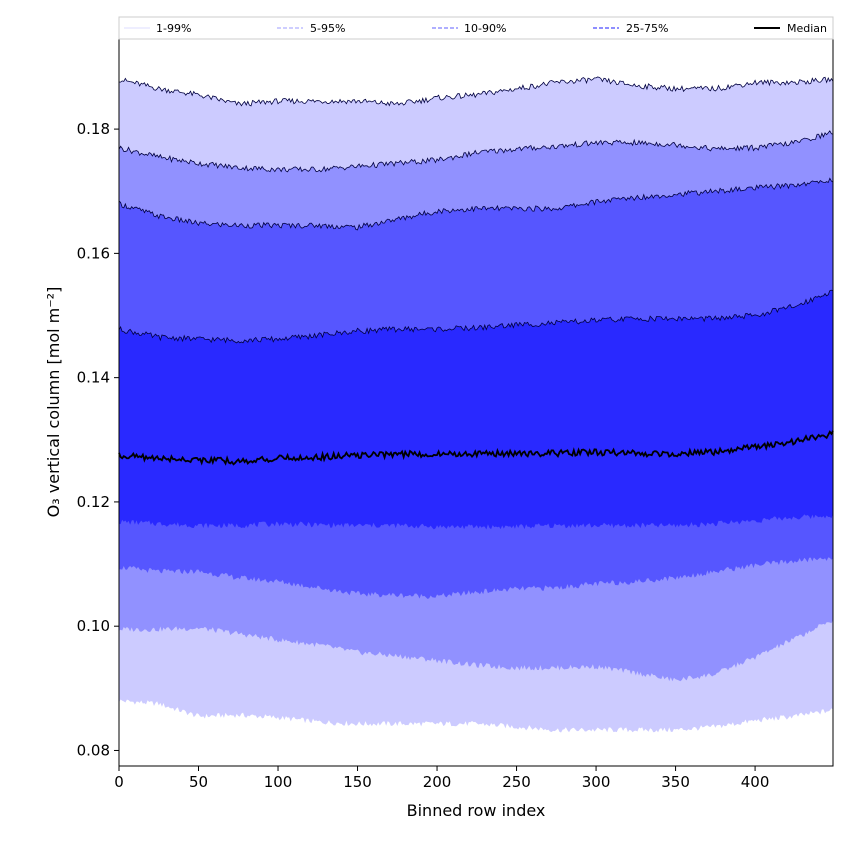  What do you see at coordinates (278, 782) in the screenshot?
I see `x-tick-label: 100` at bounding box center [278, 782].